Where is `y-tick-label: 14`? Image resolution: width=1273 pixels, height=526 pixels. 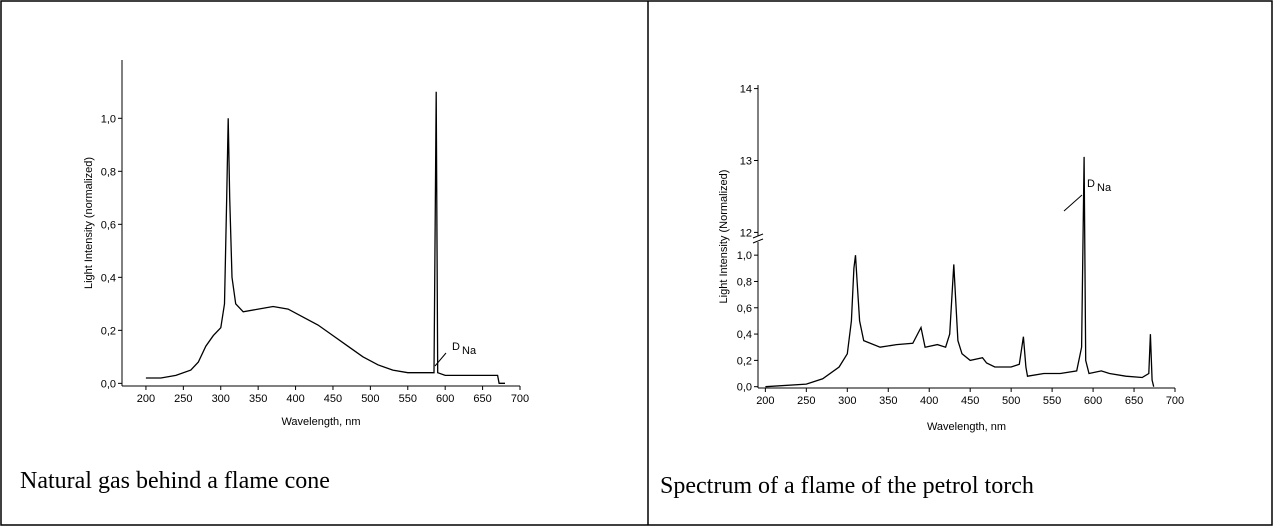 y-tick-label: 14 is located at coordinates (746, 90).